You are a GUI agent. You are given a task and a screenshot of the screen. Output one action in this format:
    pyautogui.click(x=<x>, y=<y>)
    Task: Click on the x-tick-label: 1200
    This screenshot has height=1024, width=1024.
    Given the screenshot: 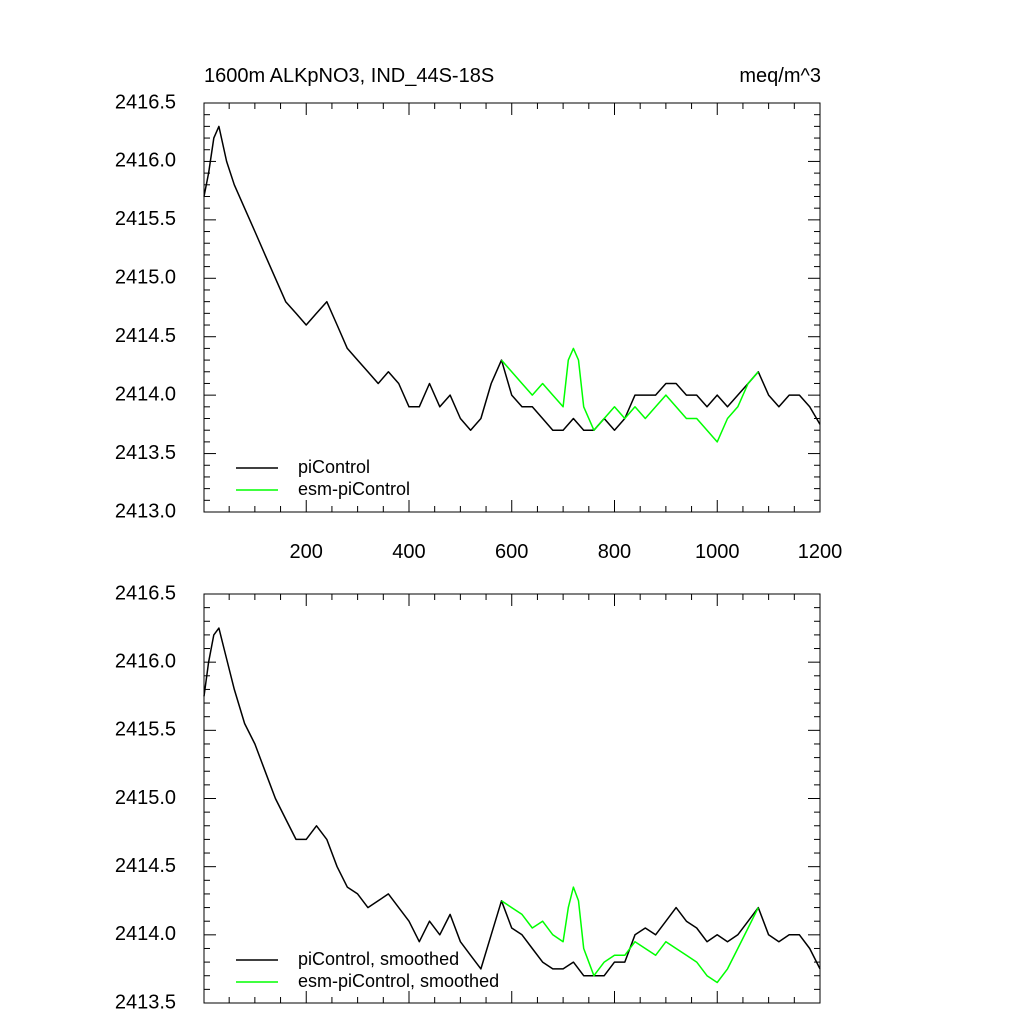 What is the action you would take?
    pyautogui.click(x=820, y=552)
    